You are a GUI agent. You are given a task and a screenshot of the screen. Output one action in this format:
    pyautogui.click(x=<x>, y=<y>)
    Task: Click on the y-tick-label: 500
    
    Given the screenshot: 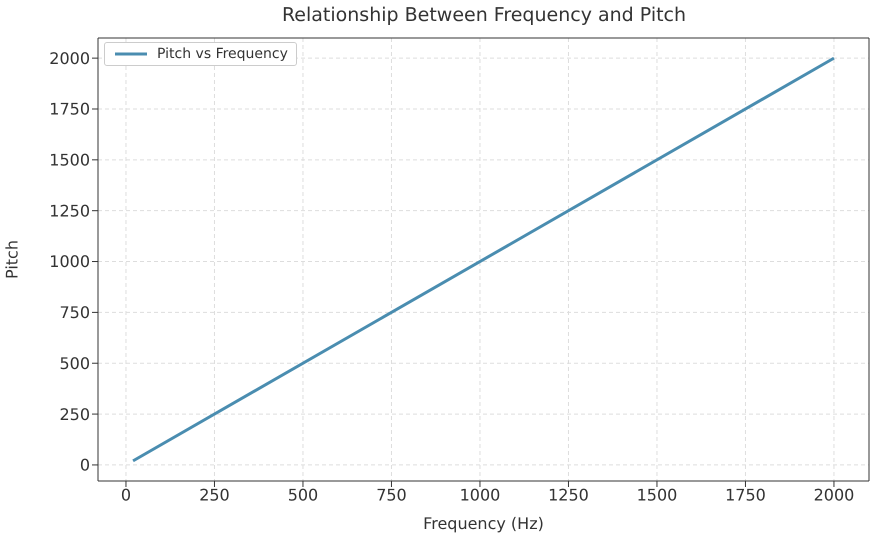 What is the action you would take?
    pyautogui.click(x=74, y=363)
    